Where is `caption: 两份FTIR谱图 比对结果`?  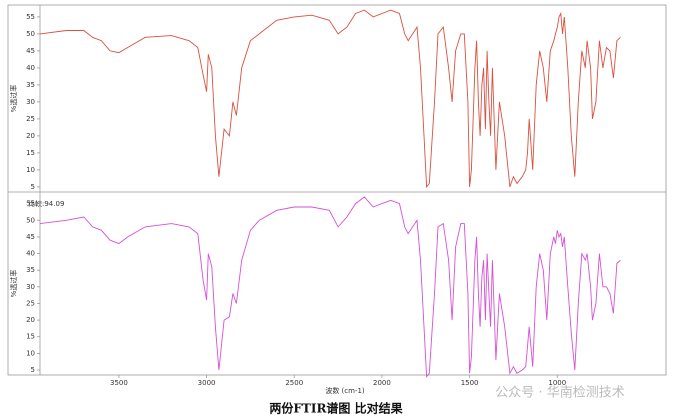 caption: 两份FTIR谱图 比对结果 is located at coordinates (335, 408).